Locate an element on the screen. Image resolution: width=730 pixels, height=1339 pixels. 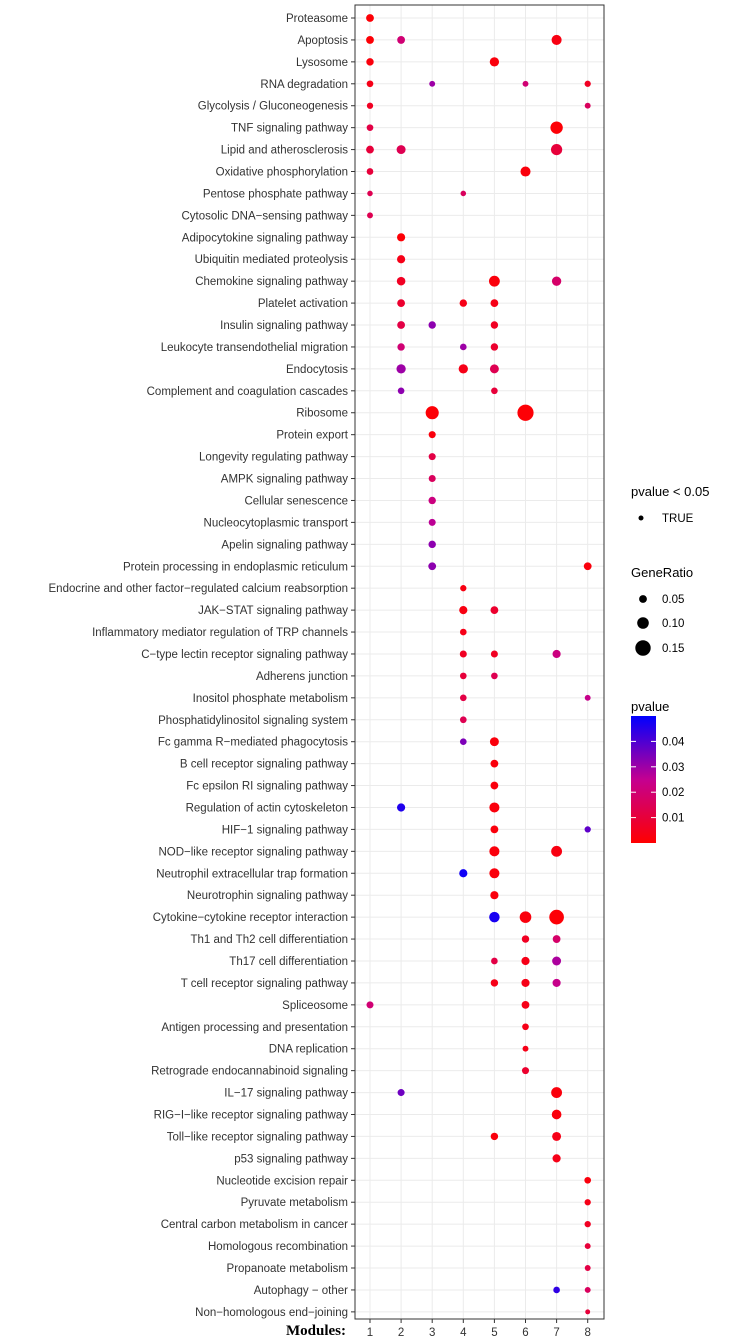
pathway-label: C−type lectin receptor signaling pathway is located at coordinates (244, 655).